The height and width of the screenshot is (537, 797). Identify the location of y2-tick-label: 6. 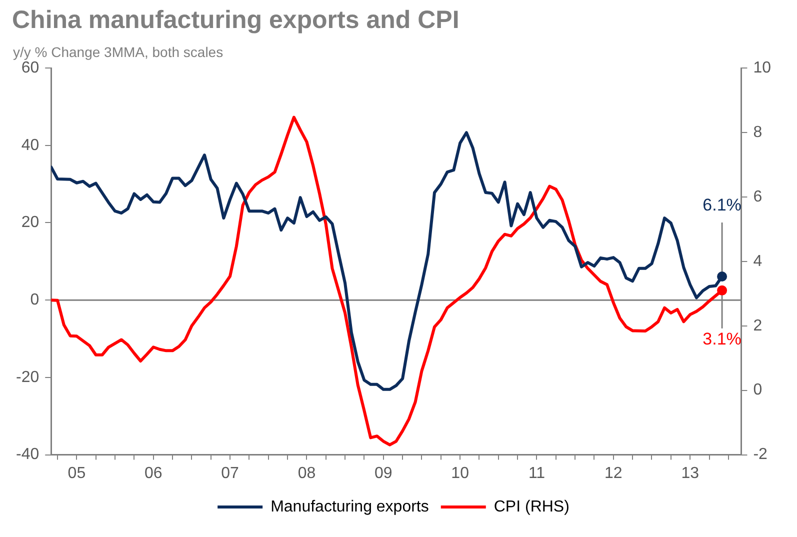
(757, 197).